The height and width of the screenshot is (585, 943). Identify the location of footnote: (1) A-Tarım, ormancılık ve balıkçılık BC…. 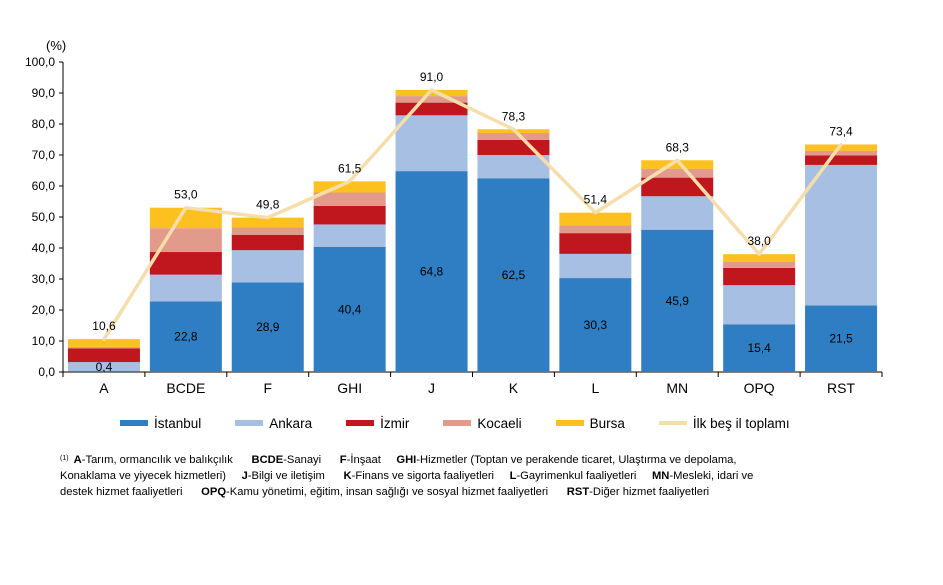
(475, 476).